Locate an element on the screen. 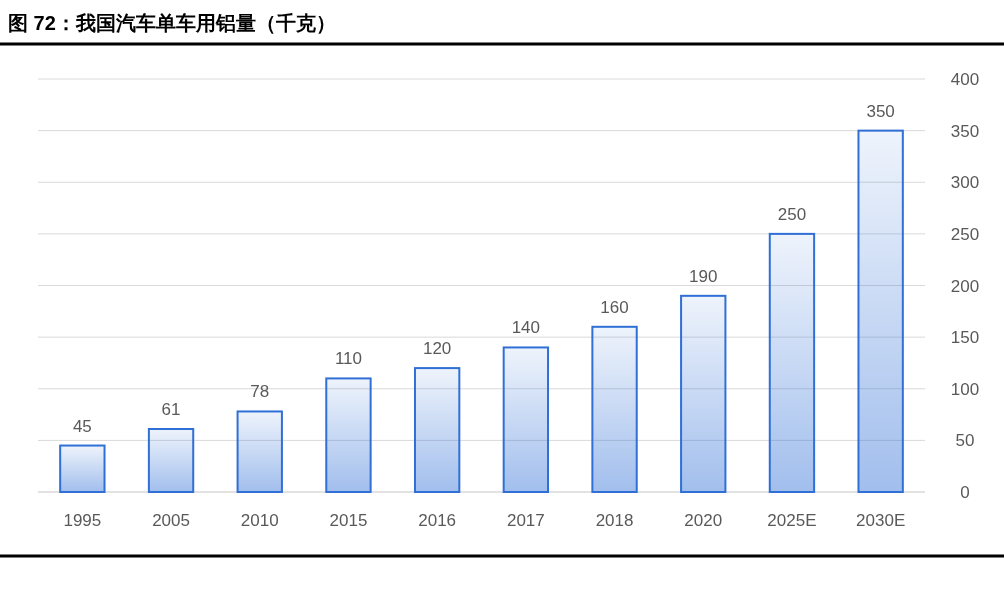 The height and width of the screenshot is (599, 1004). data-label: 140 is located at coordinates (526, 328).